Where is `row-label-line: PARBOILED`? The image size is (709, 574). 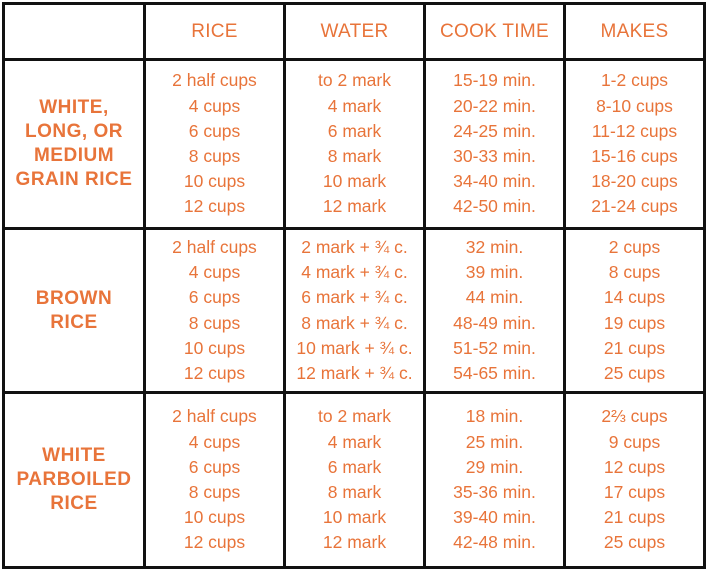
row-label-line: PARBOILED is located at coordinates (74, 479).